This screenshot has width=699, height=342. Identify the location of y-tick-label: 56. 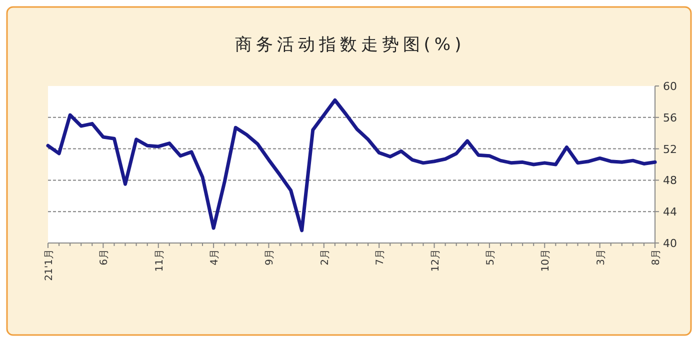
(670, 117).